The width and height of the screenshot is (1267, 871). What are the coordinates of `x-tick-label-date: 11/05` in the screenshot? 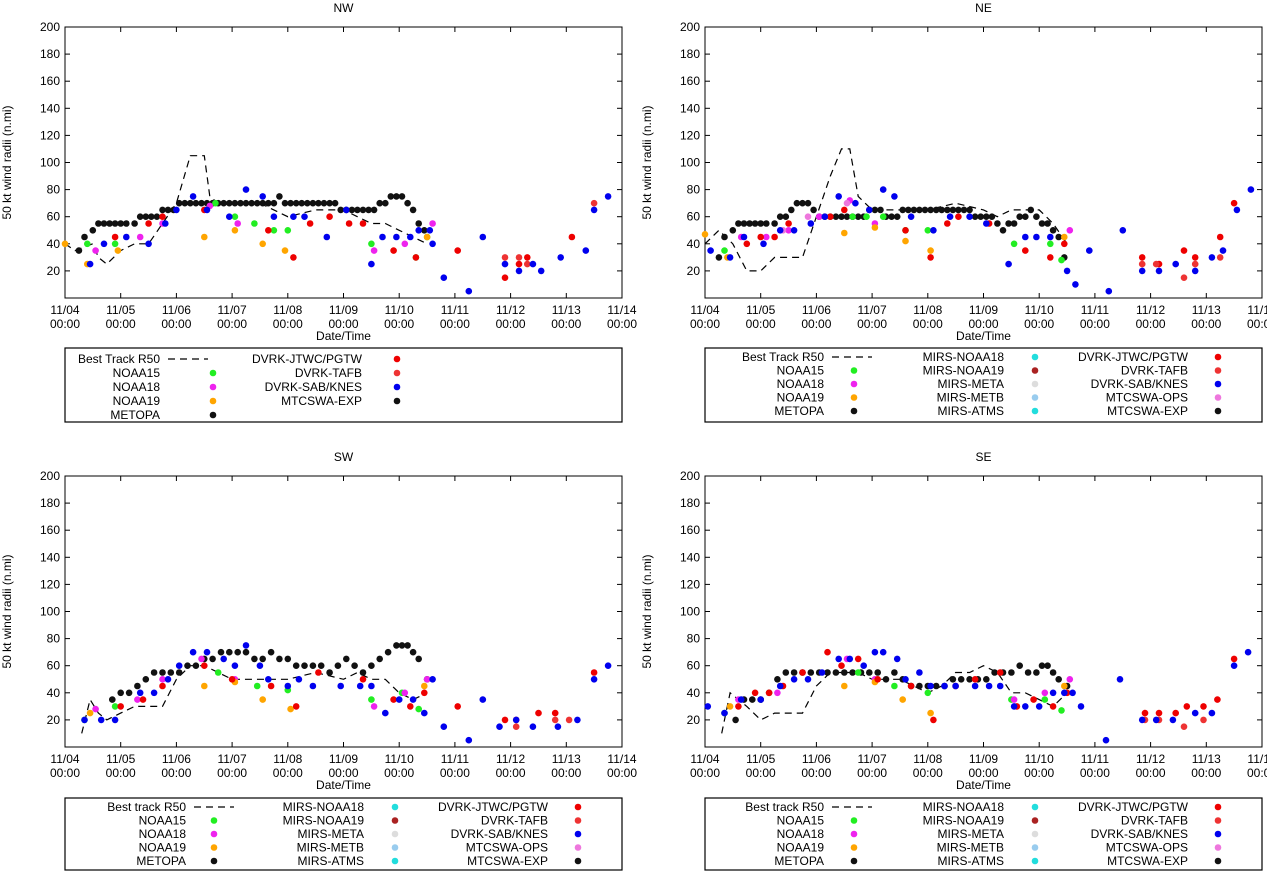 It's located at (120, 759).